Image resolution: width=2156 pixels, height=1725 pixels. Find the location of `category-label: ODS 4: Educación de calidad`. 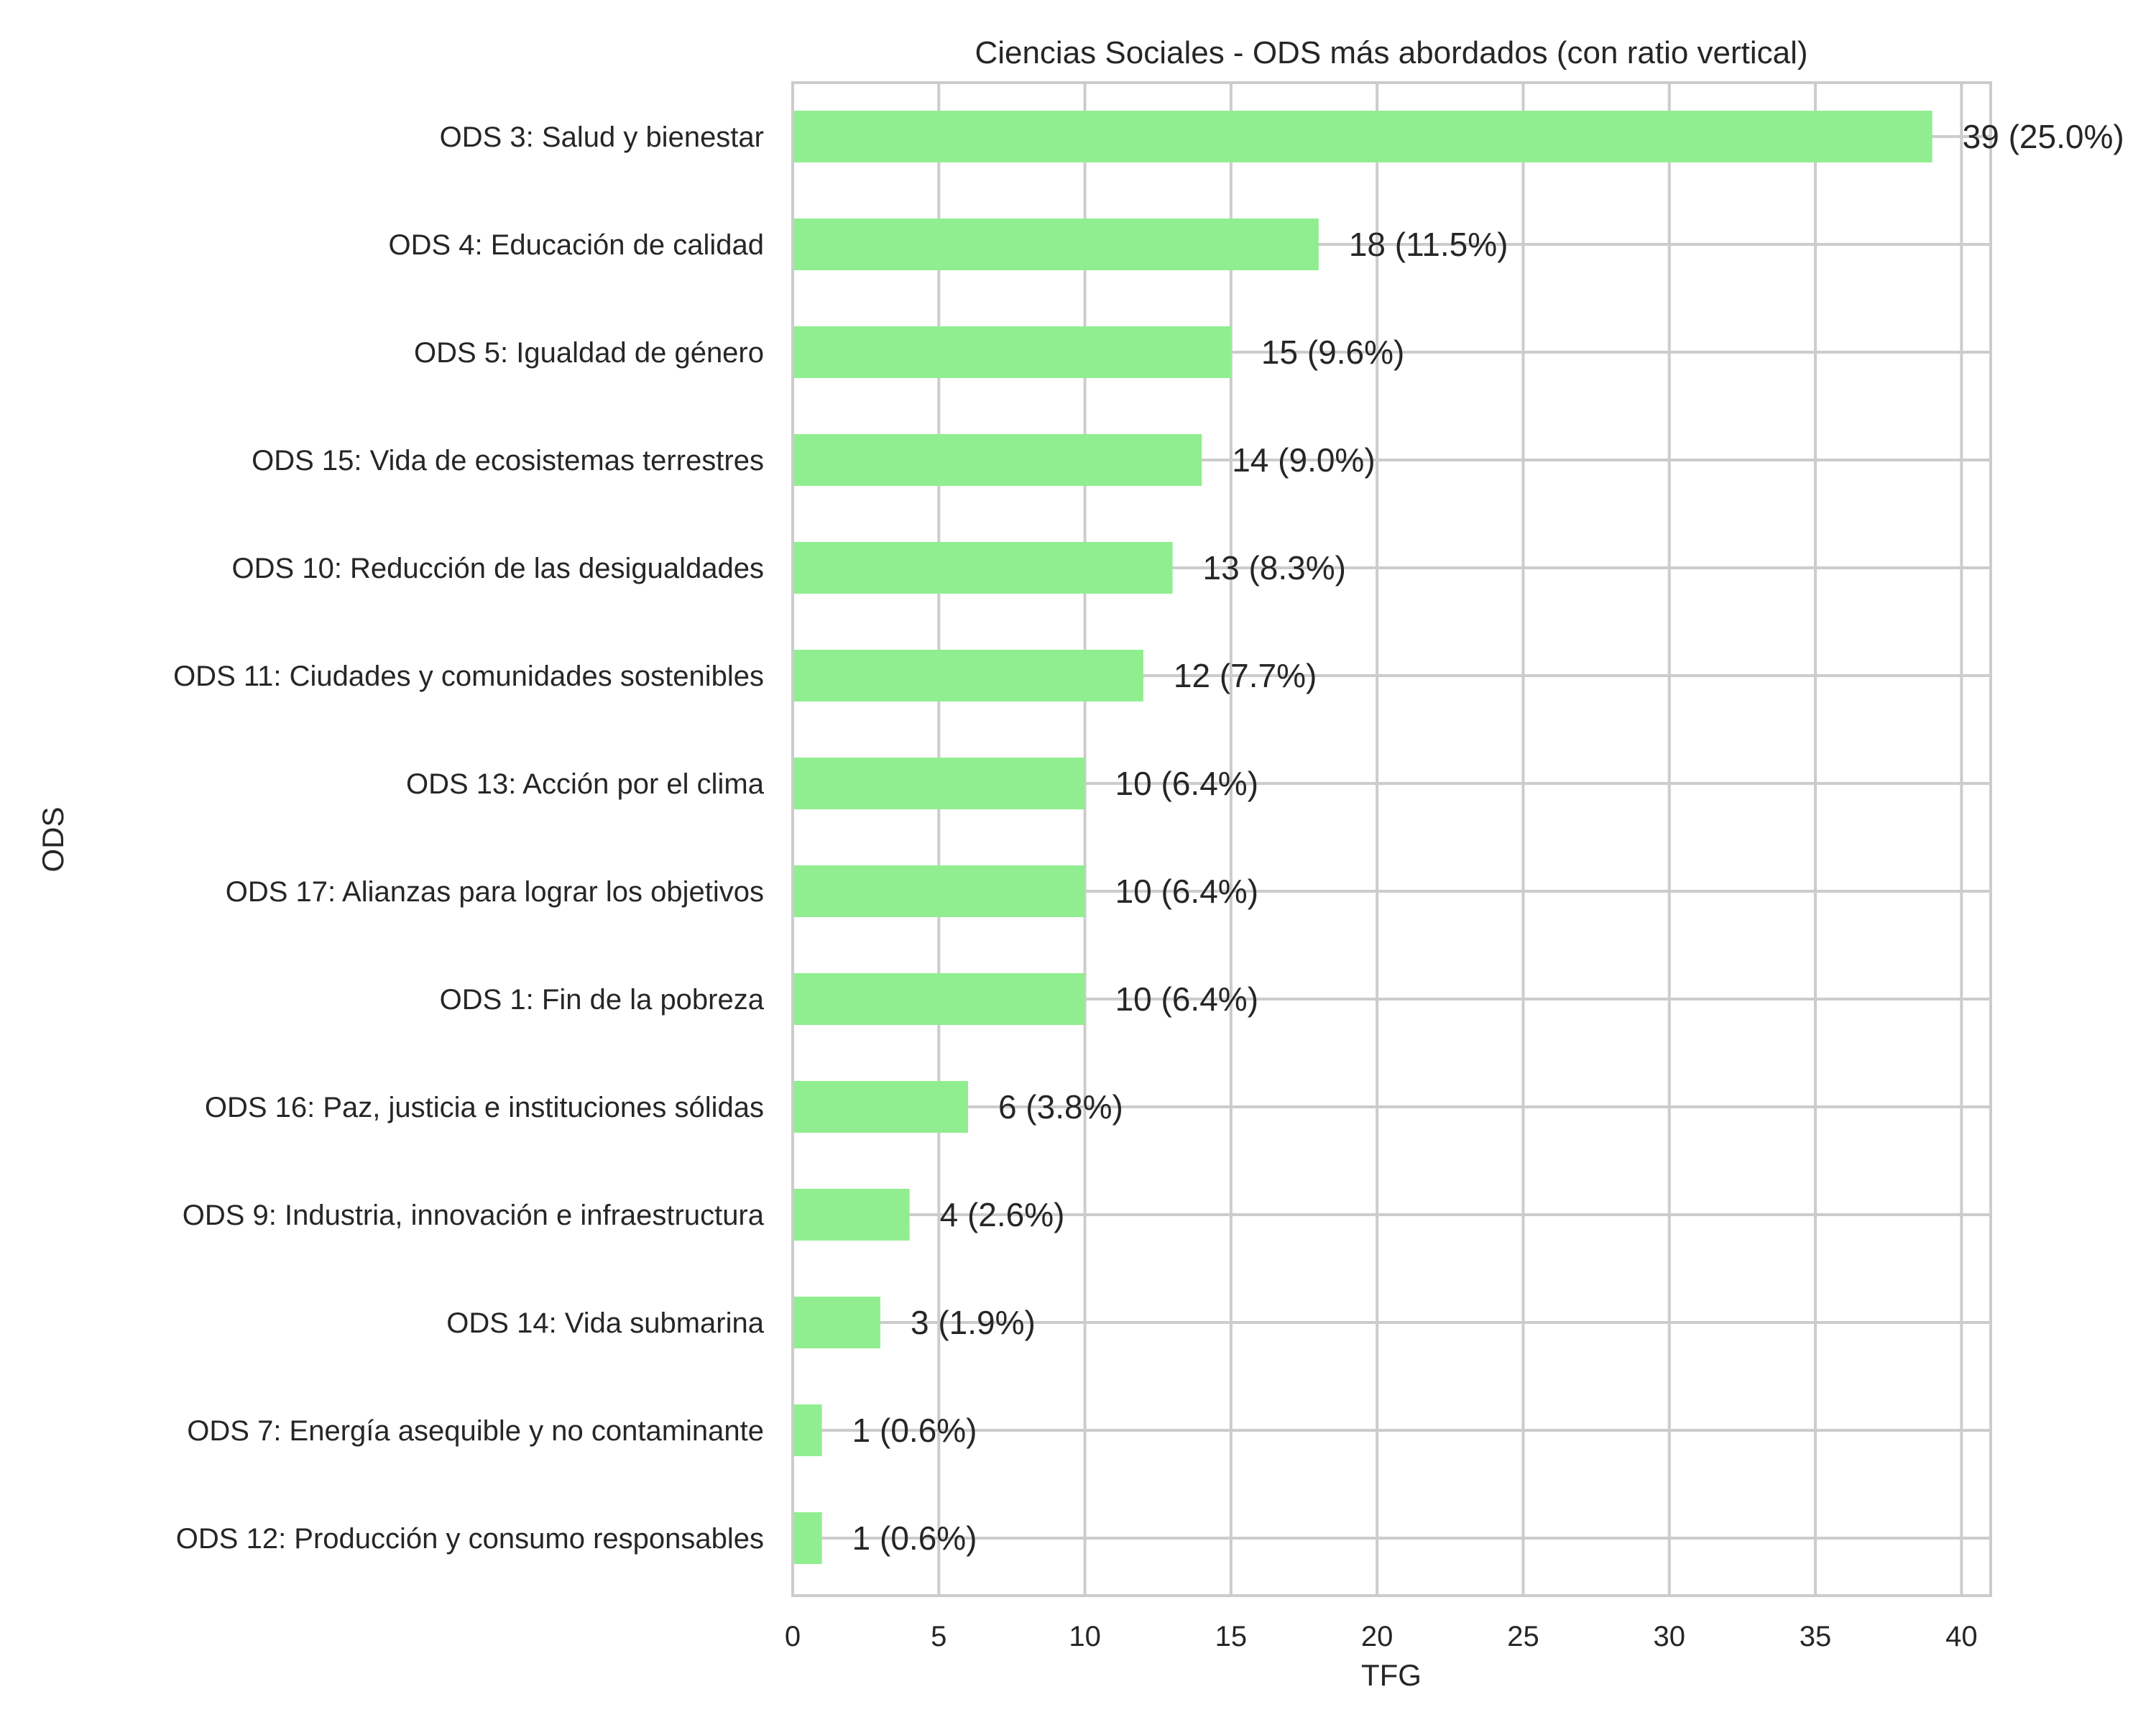

category-label: ODS 4: Educación de calidad is located at coordinates (576, 245).